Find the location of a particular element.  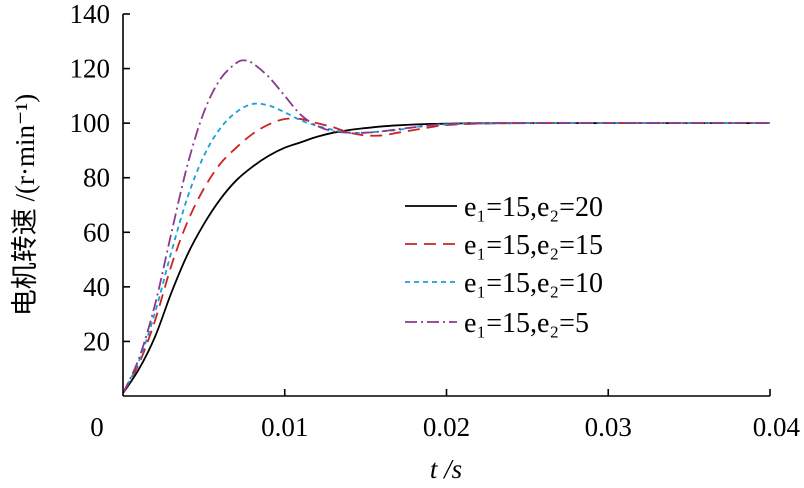

legend-label-3: e₁=15,e₂=10 is located at coordinates (533, 283).